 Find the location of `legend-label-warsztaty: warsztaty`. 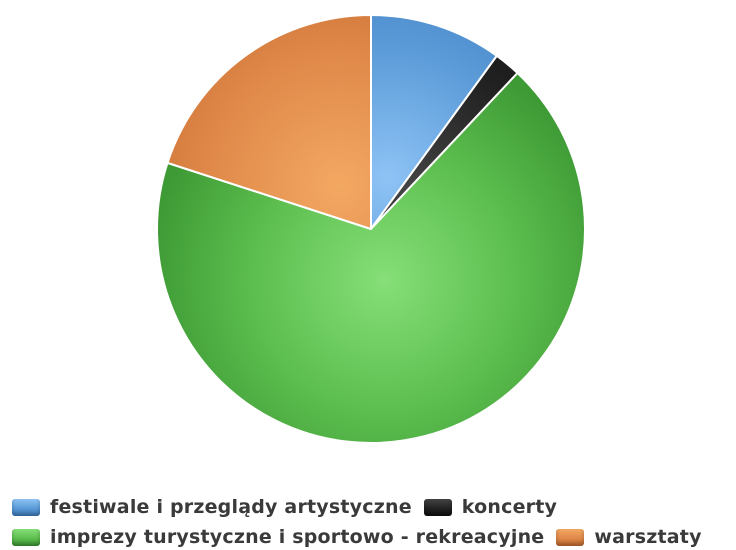

legend-label-warsztaty: warsztaty is located at coordinates (648, 537).